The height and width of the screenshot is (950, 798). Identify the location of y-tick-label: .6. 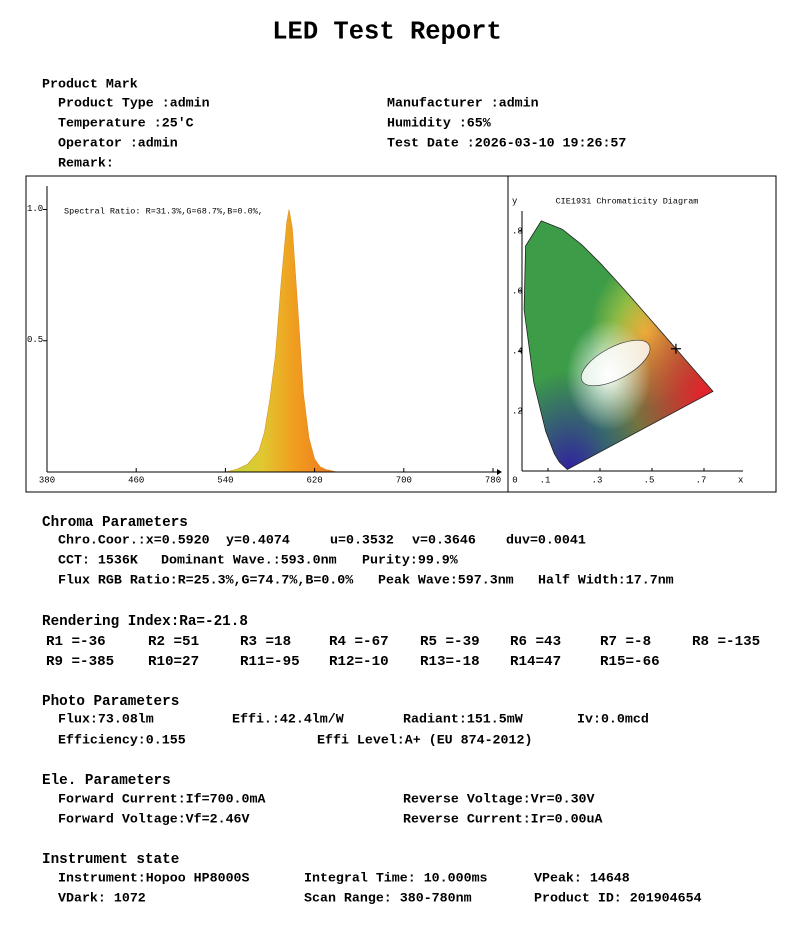
(517, 291).